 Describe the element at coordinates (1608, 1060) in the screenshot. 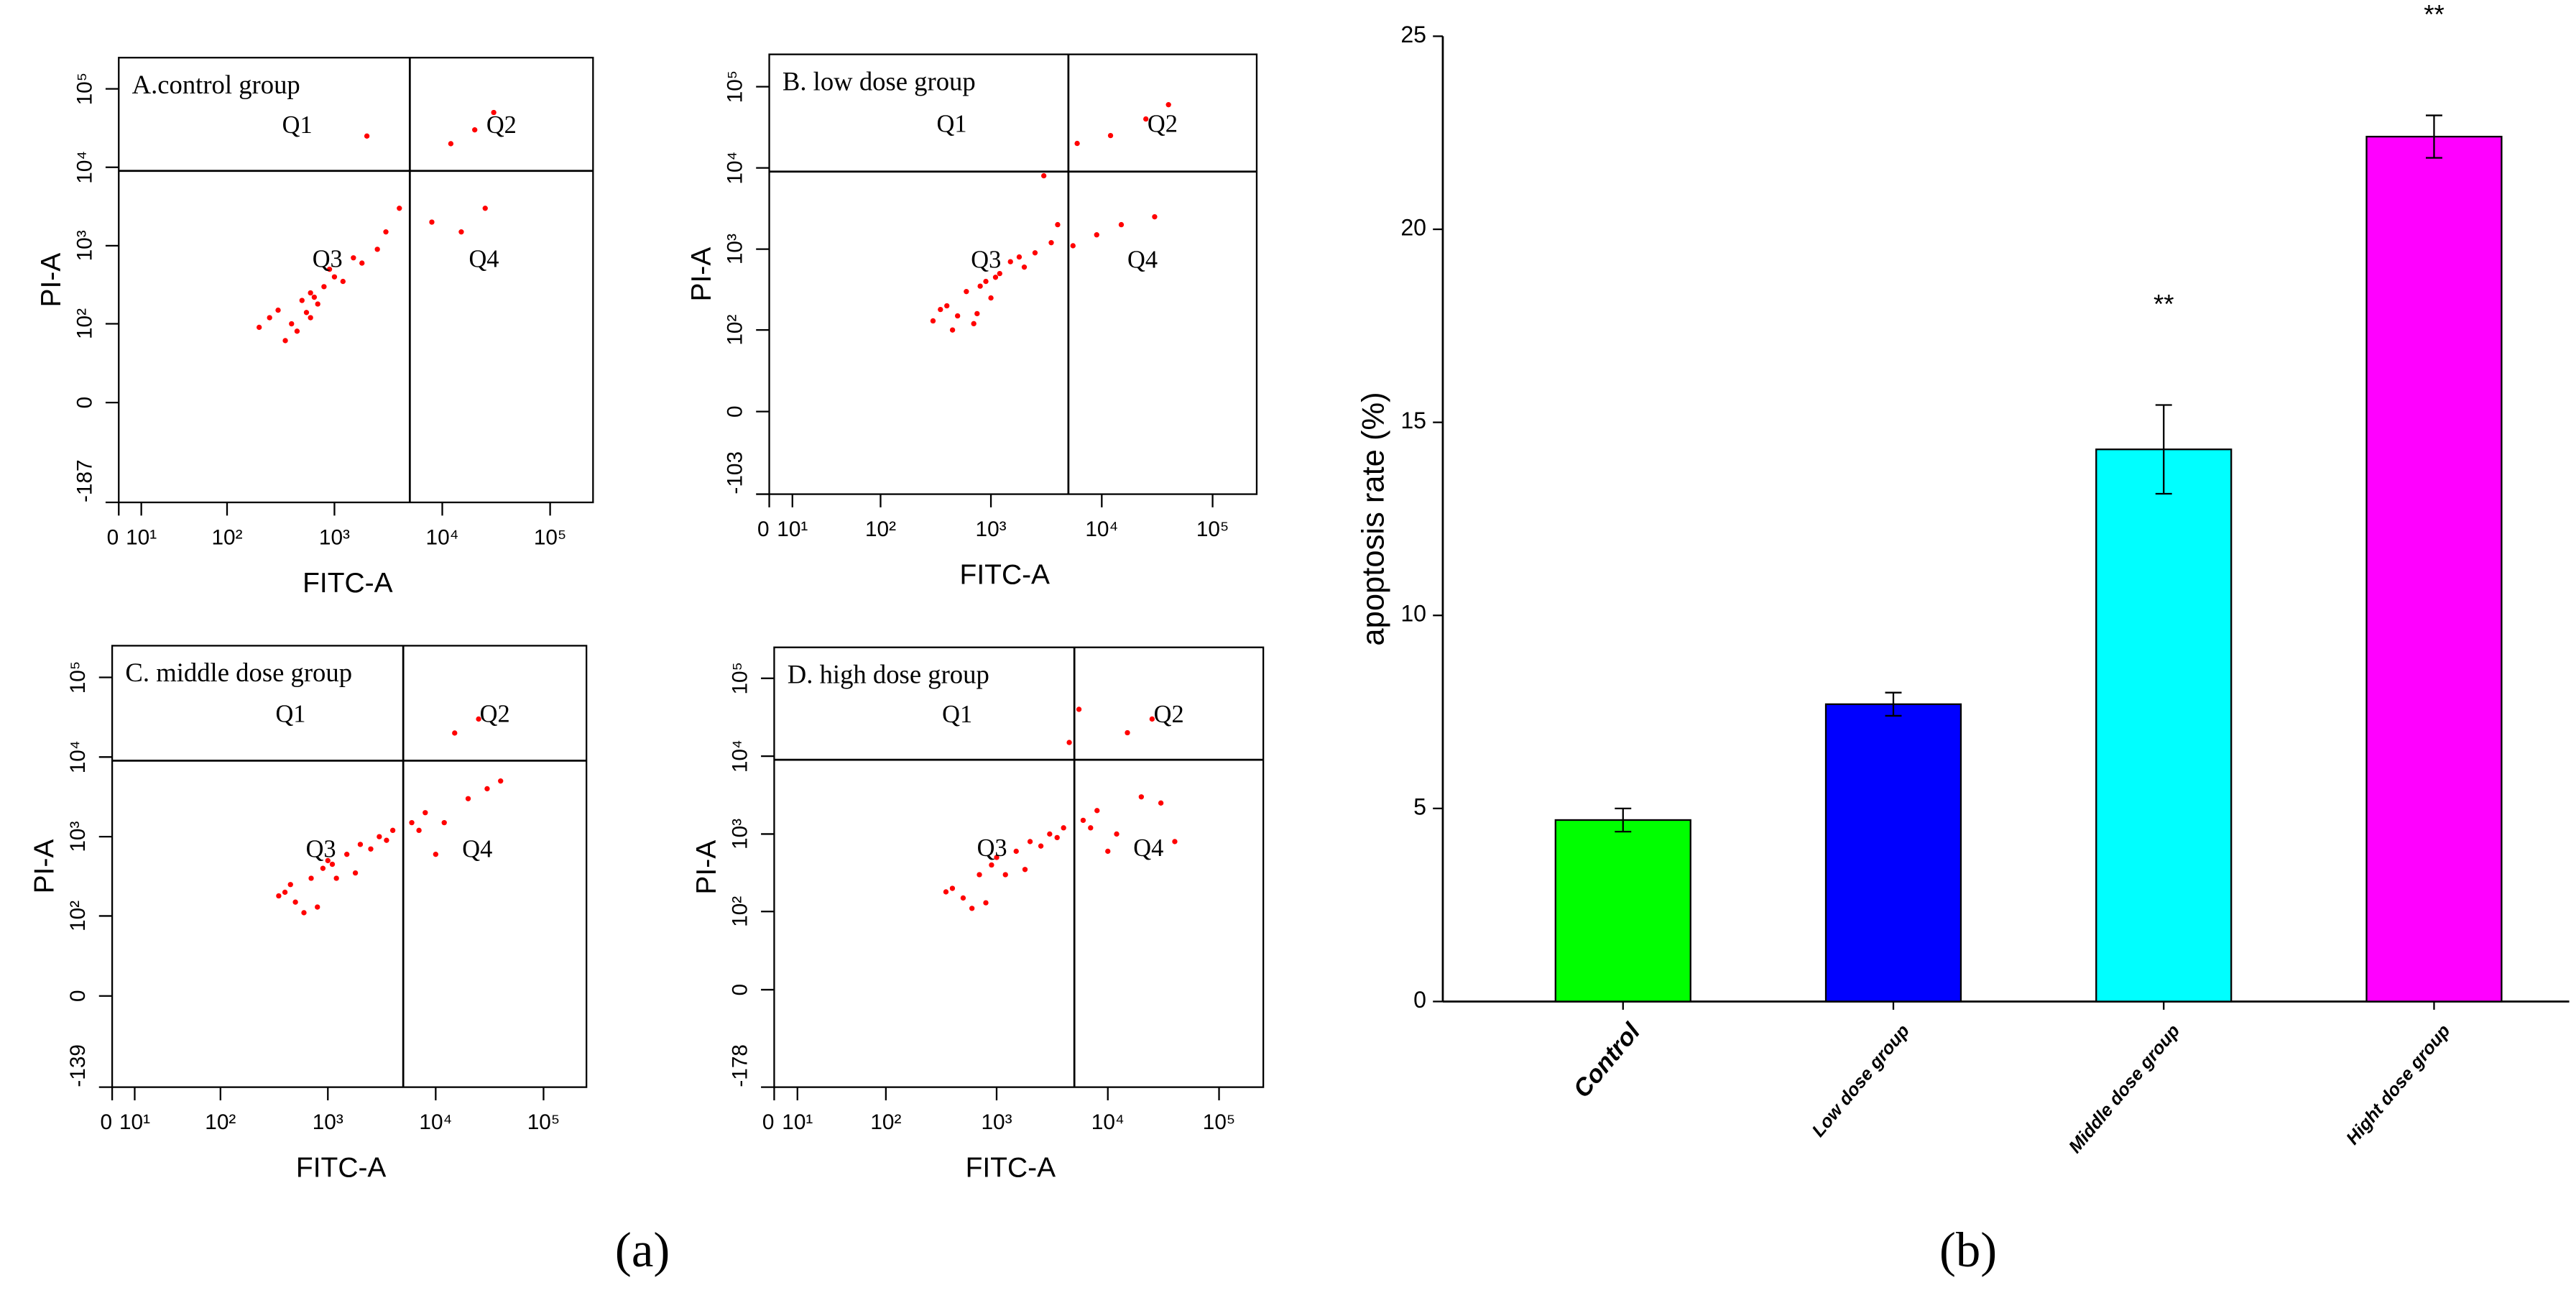

I see `x-tick-label: Control` at that location.